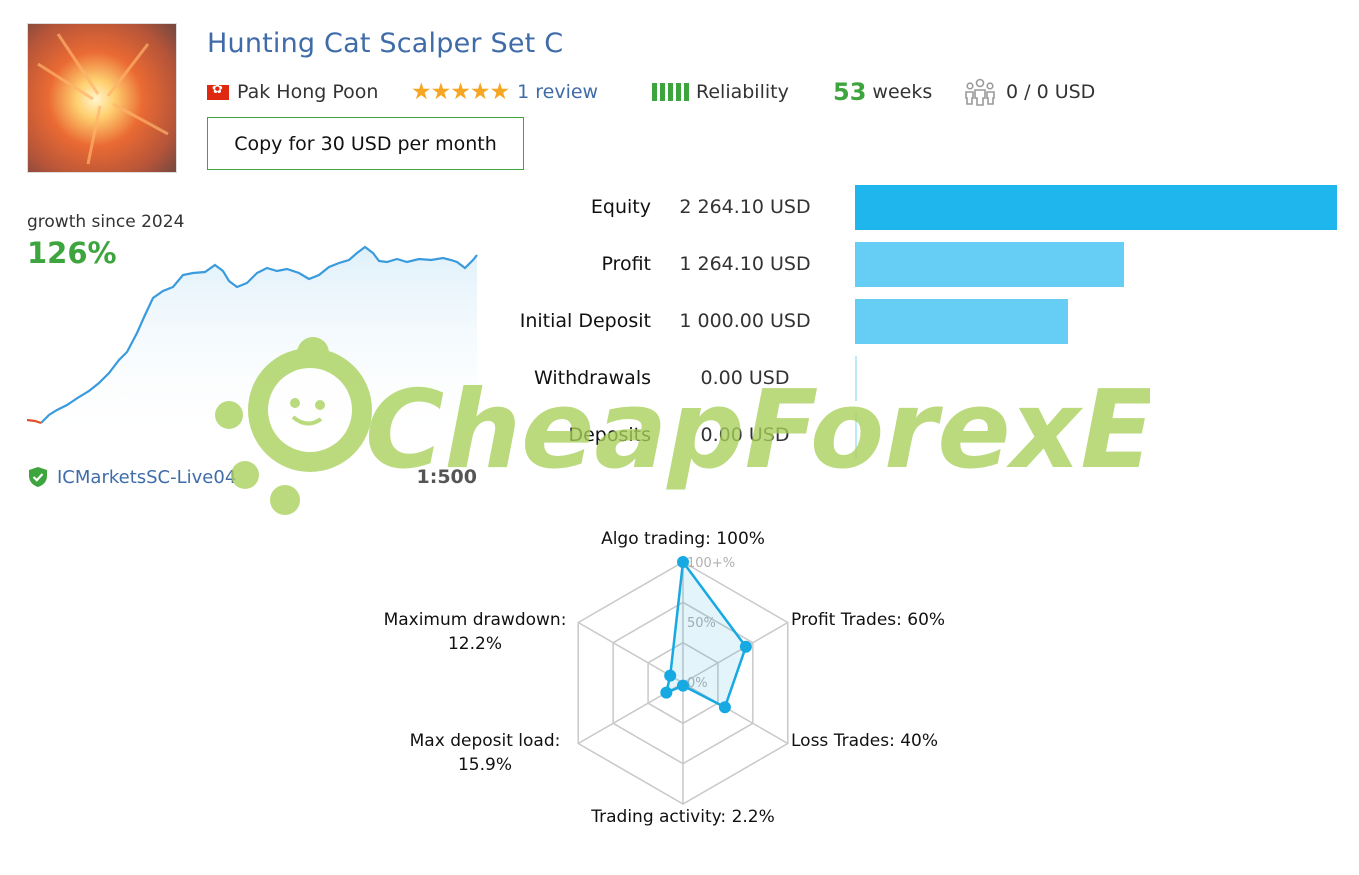  I want to click on stat-bar-initial-deposit, so click(961, 321).